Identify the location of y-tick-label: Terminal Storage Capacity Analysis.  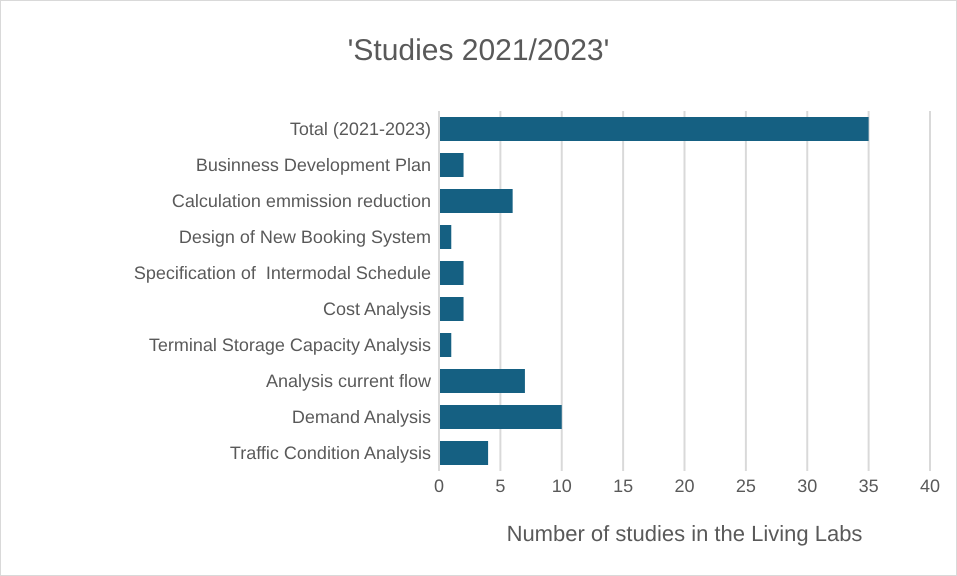
(289, 345).